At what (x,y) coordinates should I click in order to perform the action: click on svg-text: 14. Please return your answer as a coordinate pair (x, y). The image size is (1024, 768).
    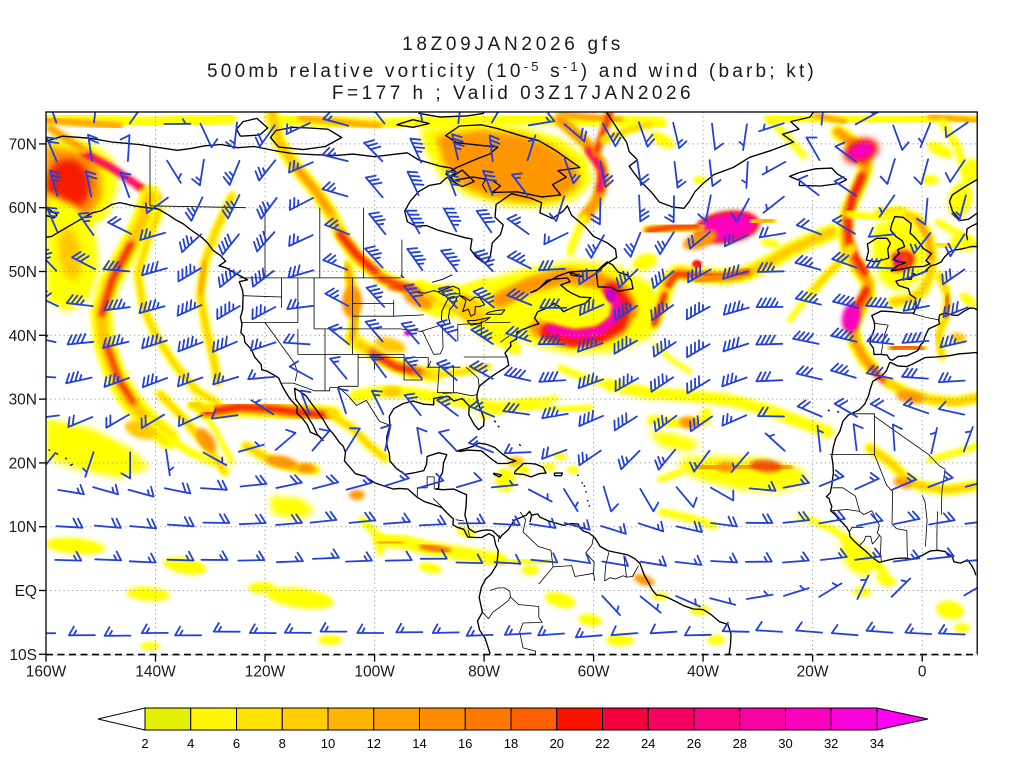
    Looking at the image, I should click on (419, 743).